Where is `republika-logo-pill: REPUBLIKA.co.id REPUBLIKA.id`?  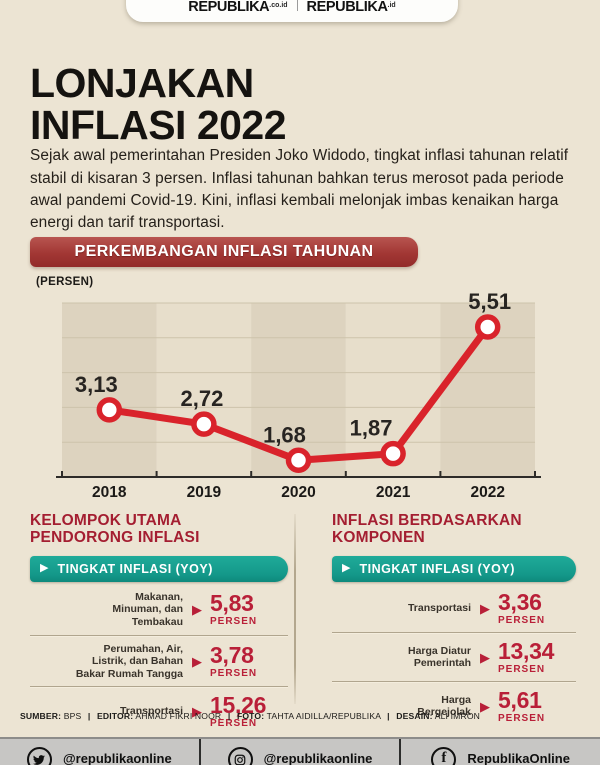
republika-logo-pill: REPUBLIKA.co.id REPUBLIKA.id is located at coordinates (292, 11).